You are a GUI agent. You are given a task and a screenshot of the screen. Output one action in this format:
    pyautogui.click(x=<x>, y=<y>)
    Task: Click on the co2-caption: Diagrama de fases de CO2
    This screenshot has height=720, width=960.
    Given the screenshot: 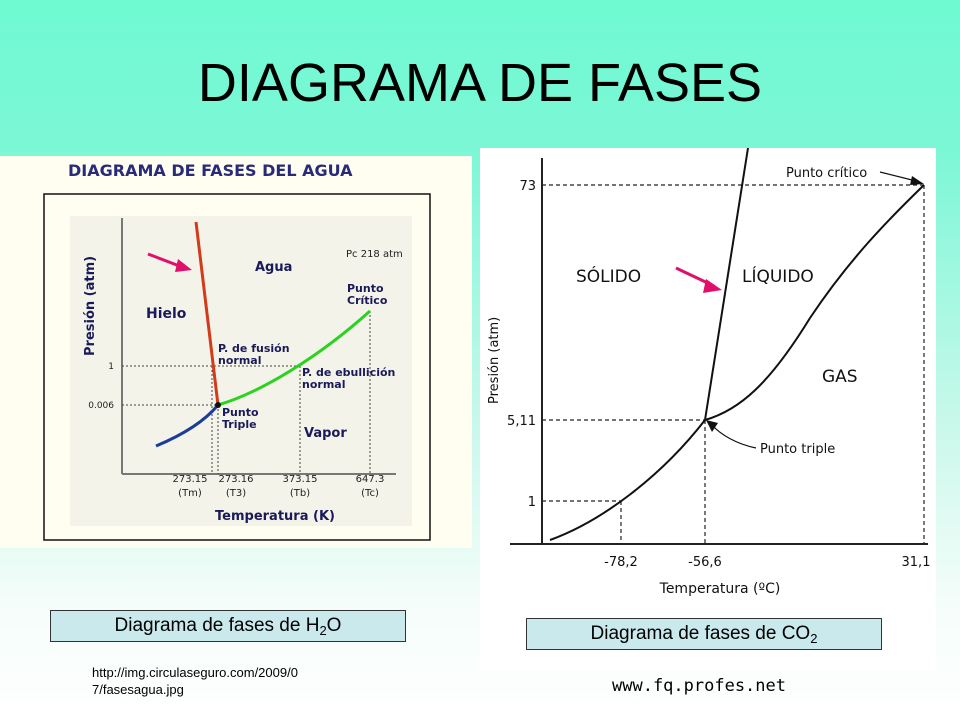 What is the action you would take?
    pyautogui.click(x=704, y=634)
    